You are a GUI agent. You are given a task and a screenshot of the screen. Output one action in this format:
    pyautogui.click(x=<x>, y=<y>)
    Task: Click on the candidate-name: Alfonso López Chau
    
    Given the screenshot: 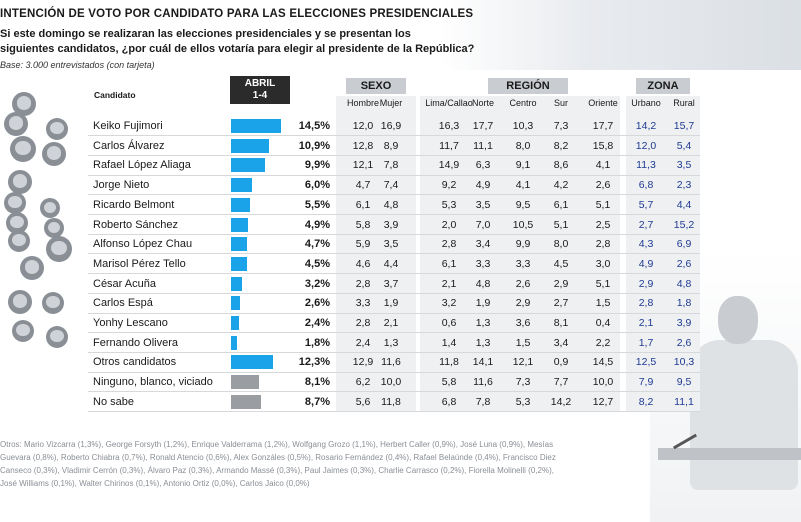 What is the action you would take?
    pyautogui.click(x=143, y=244)
    